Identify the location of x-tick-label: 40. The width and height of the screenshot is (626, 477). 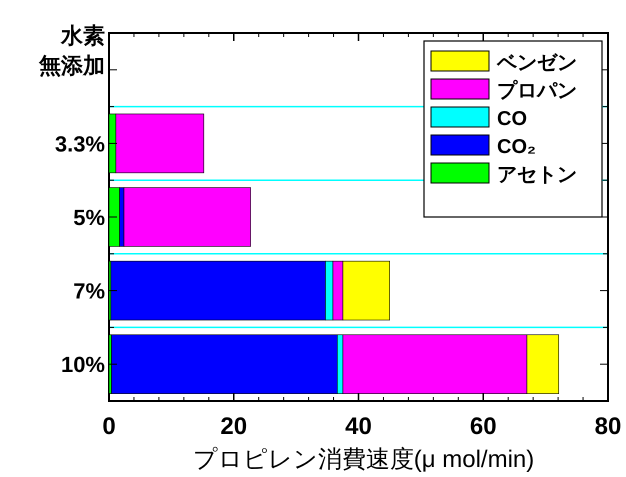
(358, 426).